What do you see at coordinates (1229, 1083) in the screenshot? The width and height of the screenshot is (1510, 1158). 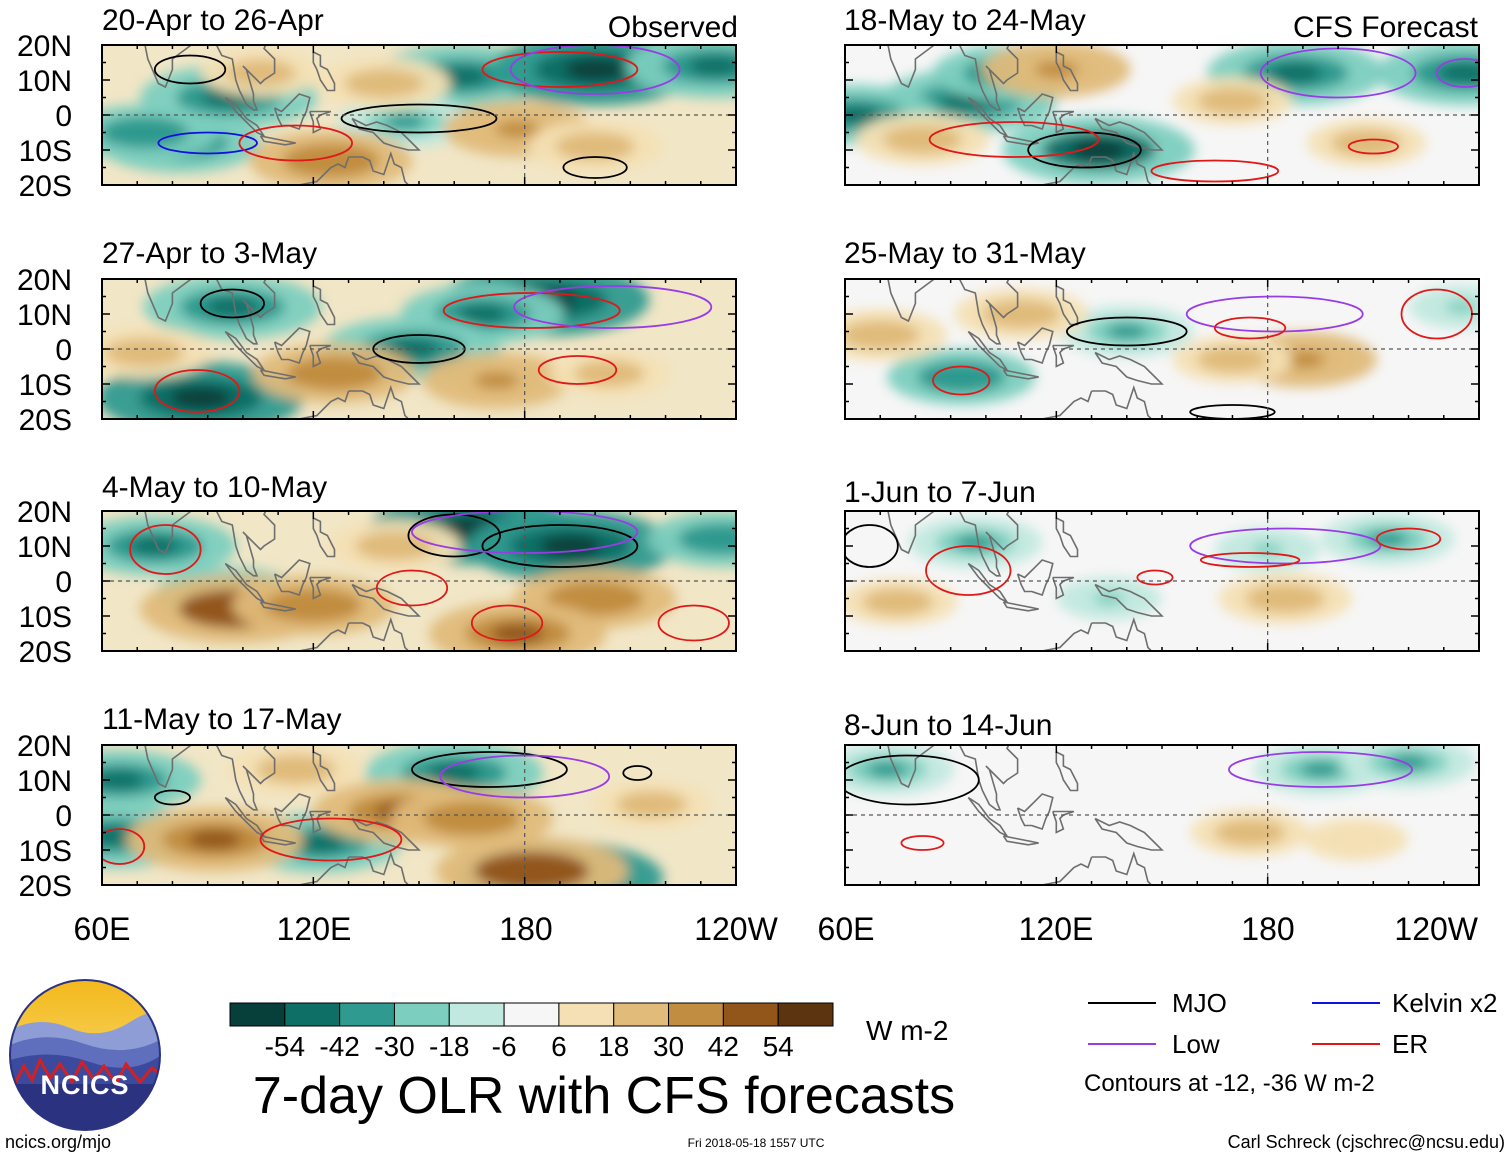 I see `contour-note: Contours at -12, -36 W m-2` at bounding box center [1229, 1083].